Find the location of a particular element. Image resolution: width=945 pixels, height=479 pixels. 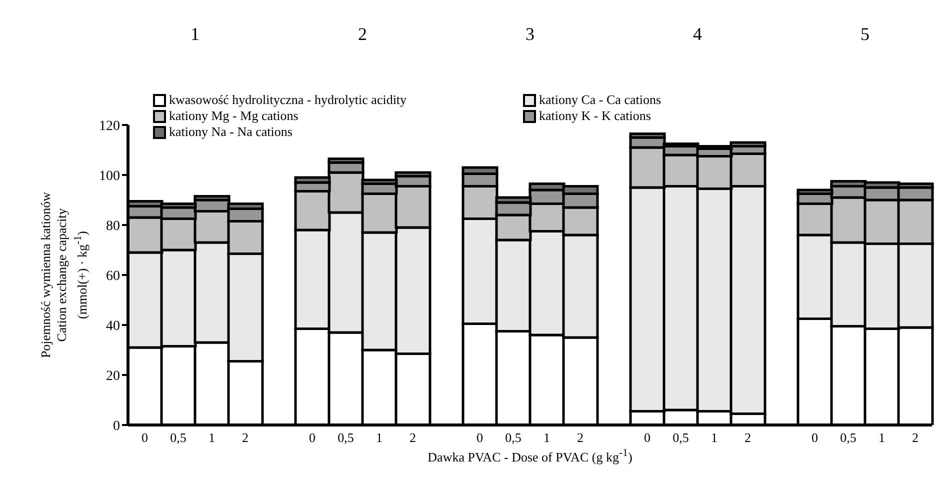

y-tick-label: 80 is located at coordinates (113, 226).